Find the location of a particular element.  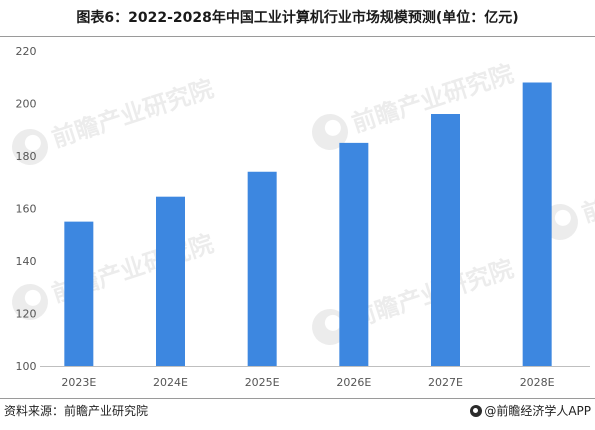

bar-2024E is located at coordinates (170, 281).